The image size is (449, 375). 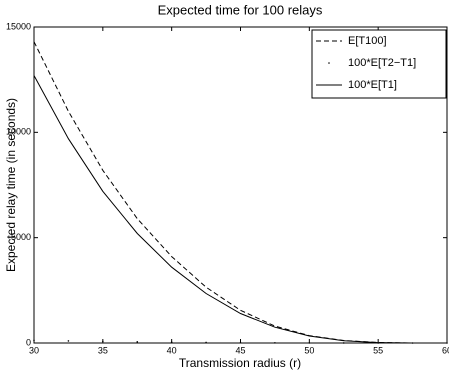 What do you see at coordinates (103, 350) in the screenshot?
I see `x-tick-label: 35` at bounding box center [103, 350].